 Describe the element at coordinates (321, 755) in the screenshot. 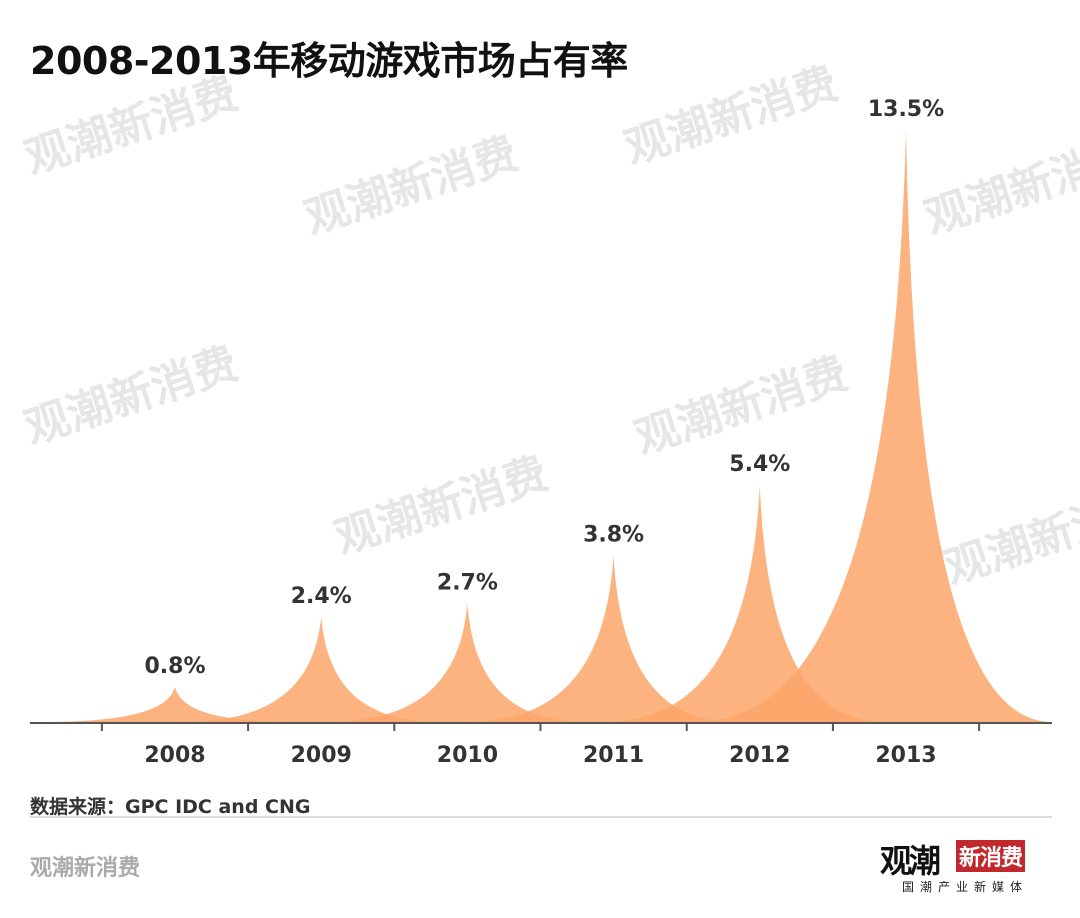

I see `x-tick-label-2009: 2009` at that location.